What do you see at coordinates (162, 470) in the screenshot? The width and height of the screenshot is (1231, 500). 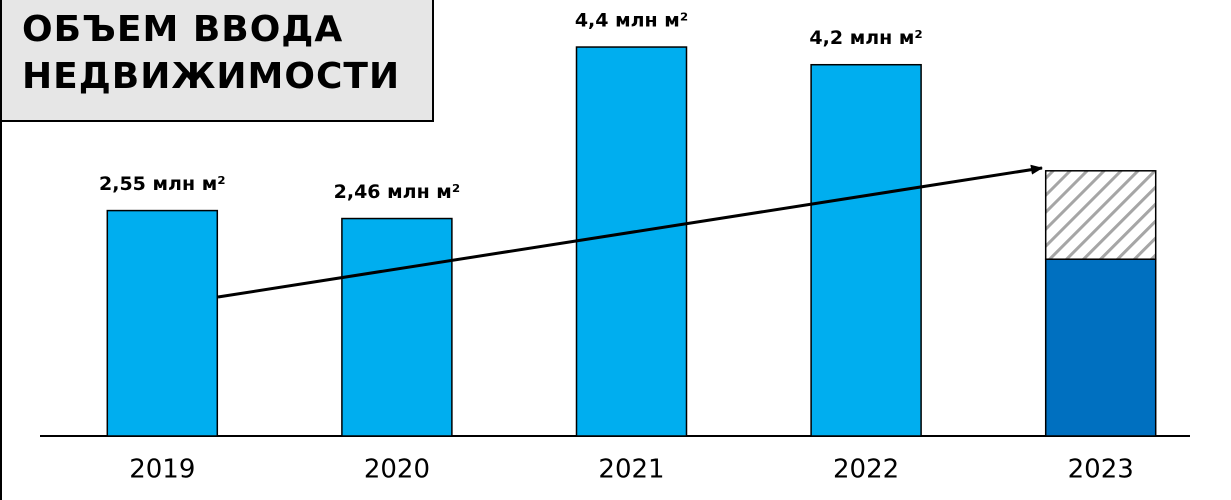 I see `x-tick-label: 2019` at bounding box center [162, 470].